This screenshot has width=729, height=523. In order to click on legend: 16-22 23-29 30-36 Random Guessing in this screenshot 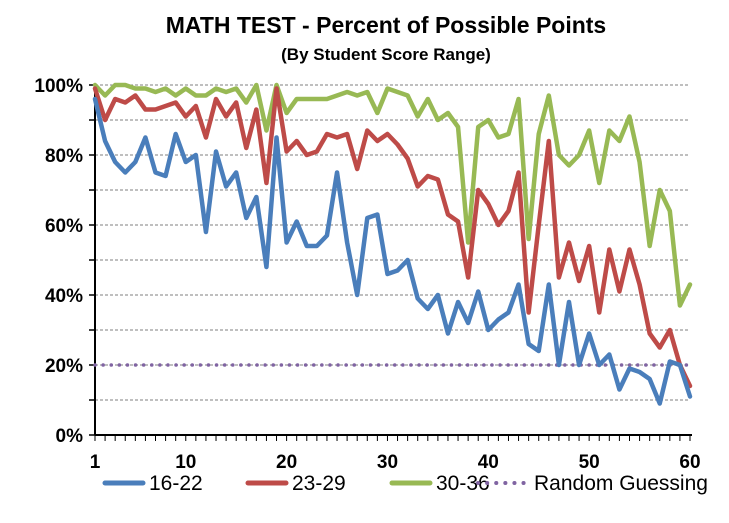, I will do `click(405, 483)`.